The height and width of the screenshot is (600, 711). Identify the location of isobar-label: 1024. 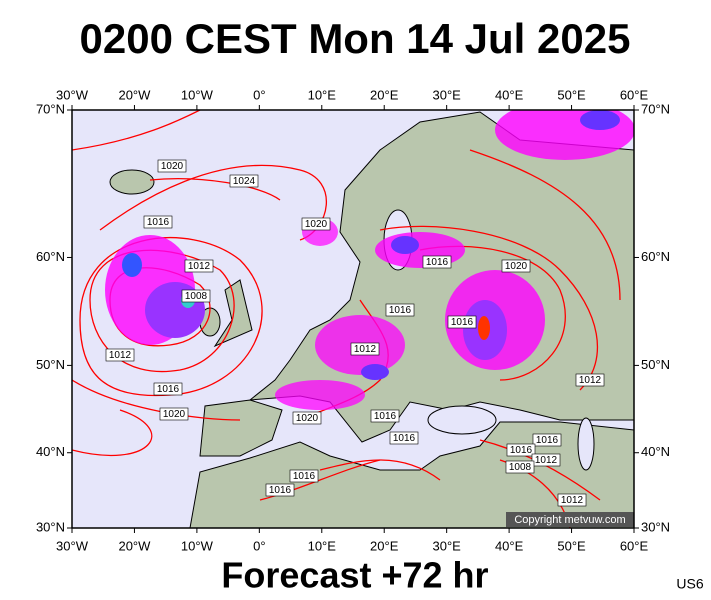
(244, 181).